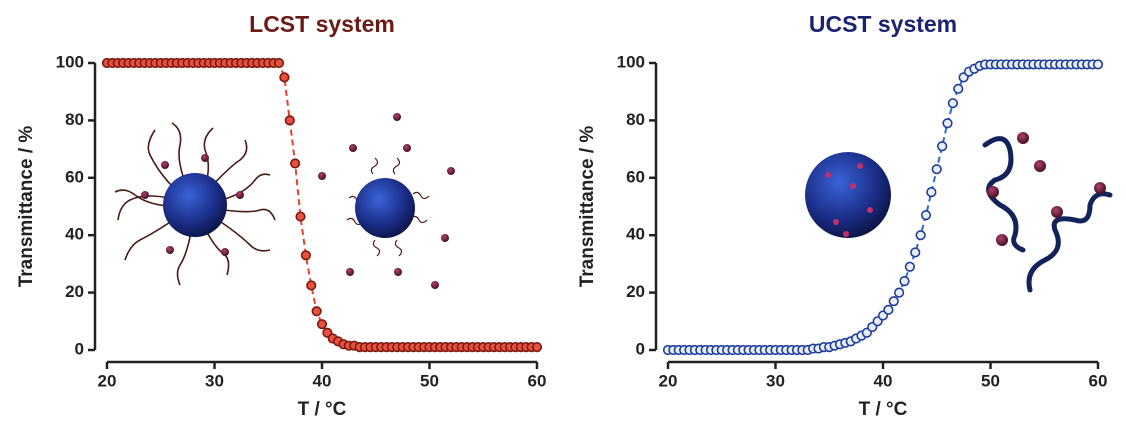 Image resolution: width=1126 pixels, height=424 pixels. What do you see at coordinates (322, 24) in the screenshot?
I see `chart-title: LCST system` at bounding box center [322, 24].